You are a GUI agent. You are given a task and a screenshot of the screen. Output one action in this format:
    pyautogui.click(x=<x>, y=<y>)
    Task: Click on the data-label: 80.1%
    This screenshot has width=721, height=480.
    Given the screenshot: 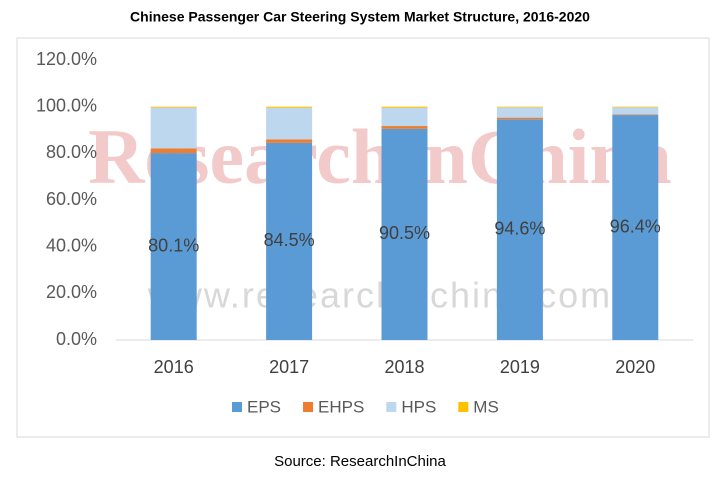 What is the action you would take?
    pyautogui.click(x=173, y=245)
    